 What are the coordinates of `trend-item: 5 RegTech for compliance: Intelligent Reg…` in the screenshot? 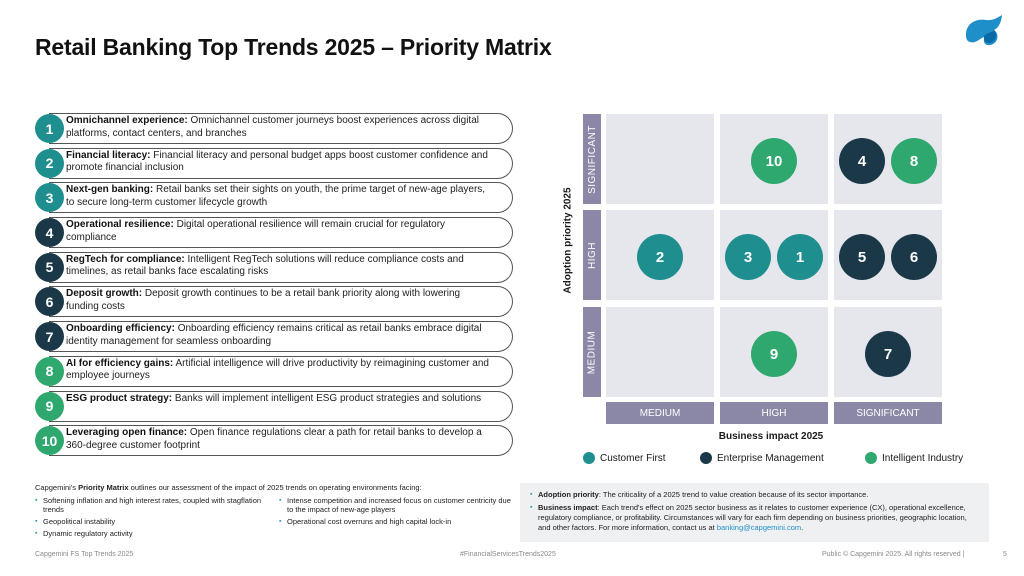 It's located at (274, 267).